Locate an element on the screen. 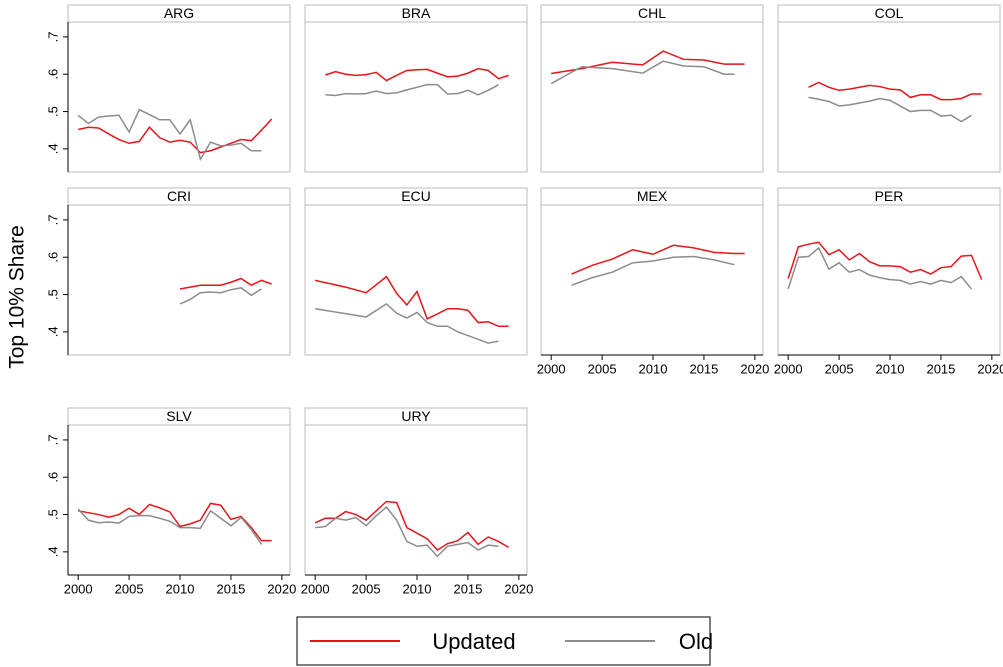 The image size is (1003, 667). panel-title: URY is located at coordinates (416, 416).